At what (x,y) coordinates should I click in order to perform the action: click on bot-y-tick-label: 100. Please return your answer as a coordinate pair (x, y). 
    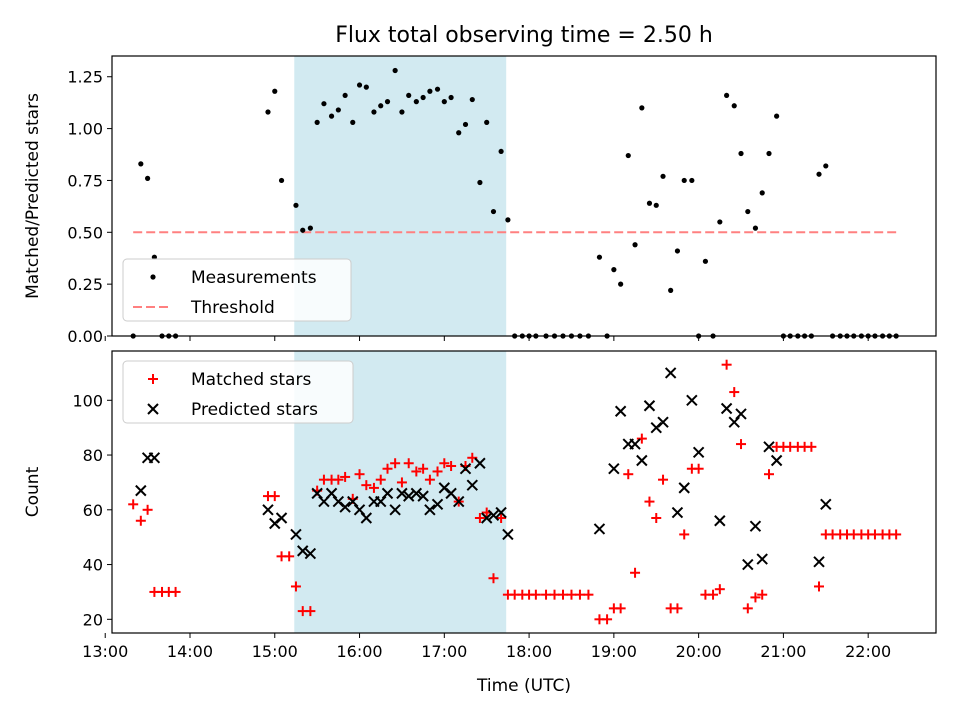
    Looking at the image, I should click on (87, 400).